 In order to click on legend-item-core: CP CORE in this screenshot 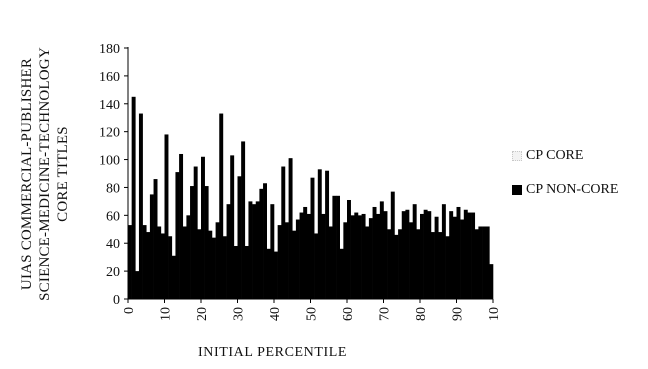, I will do `click(565, 156)`.